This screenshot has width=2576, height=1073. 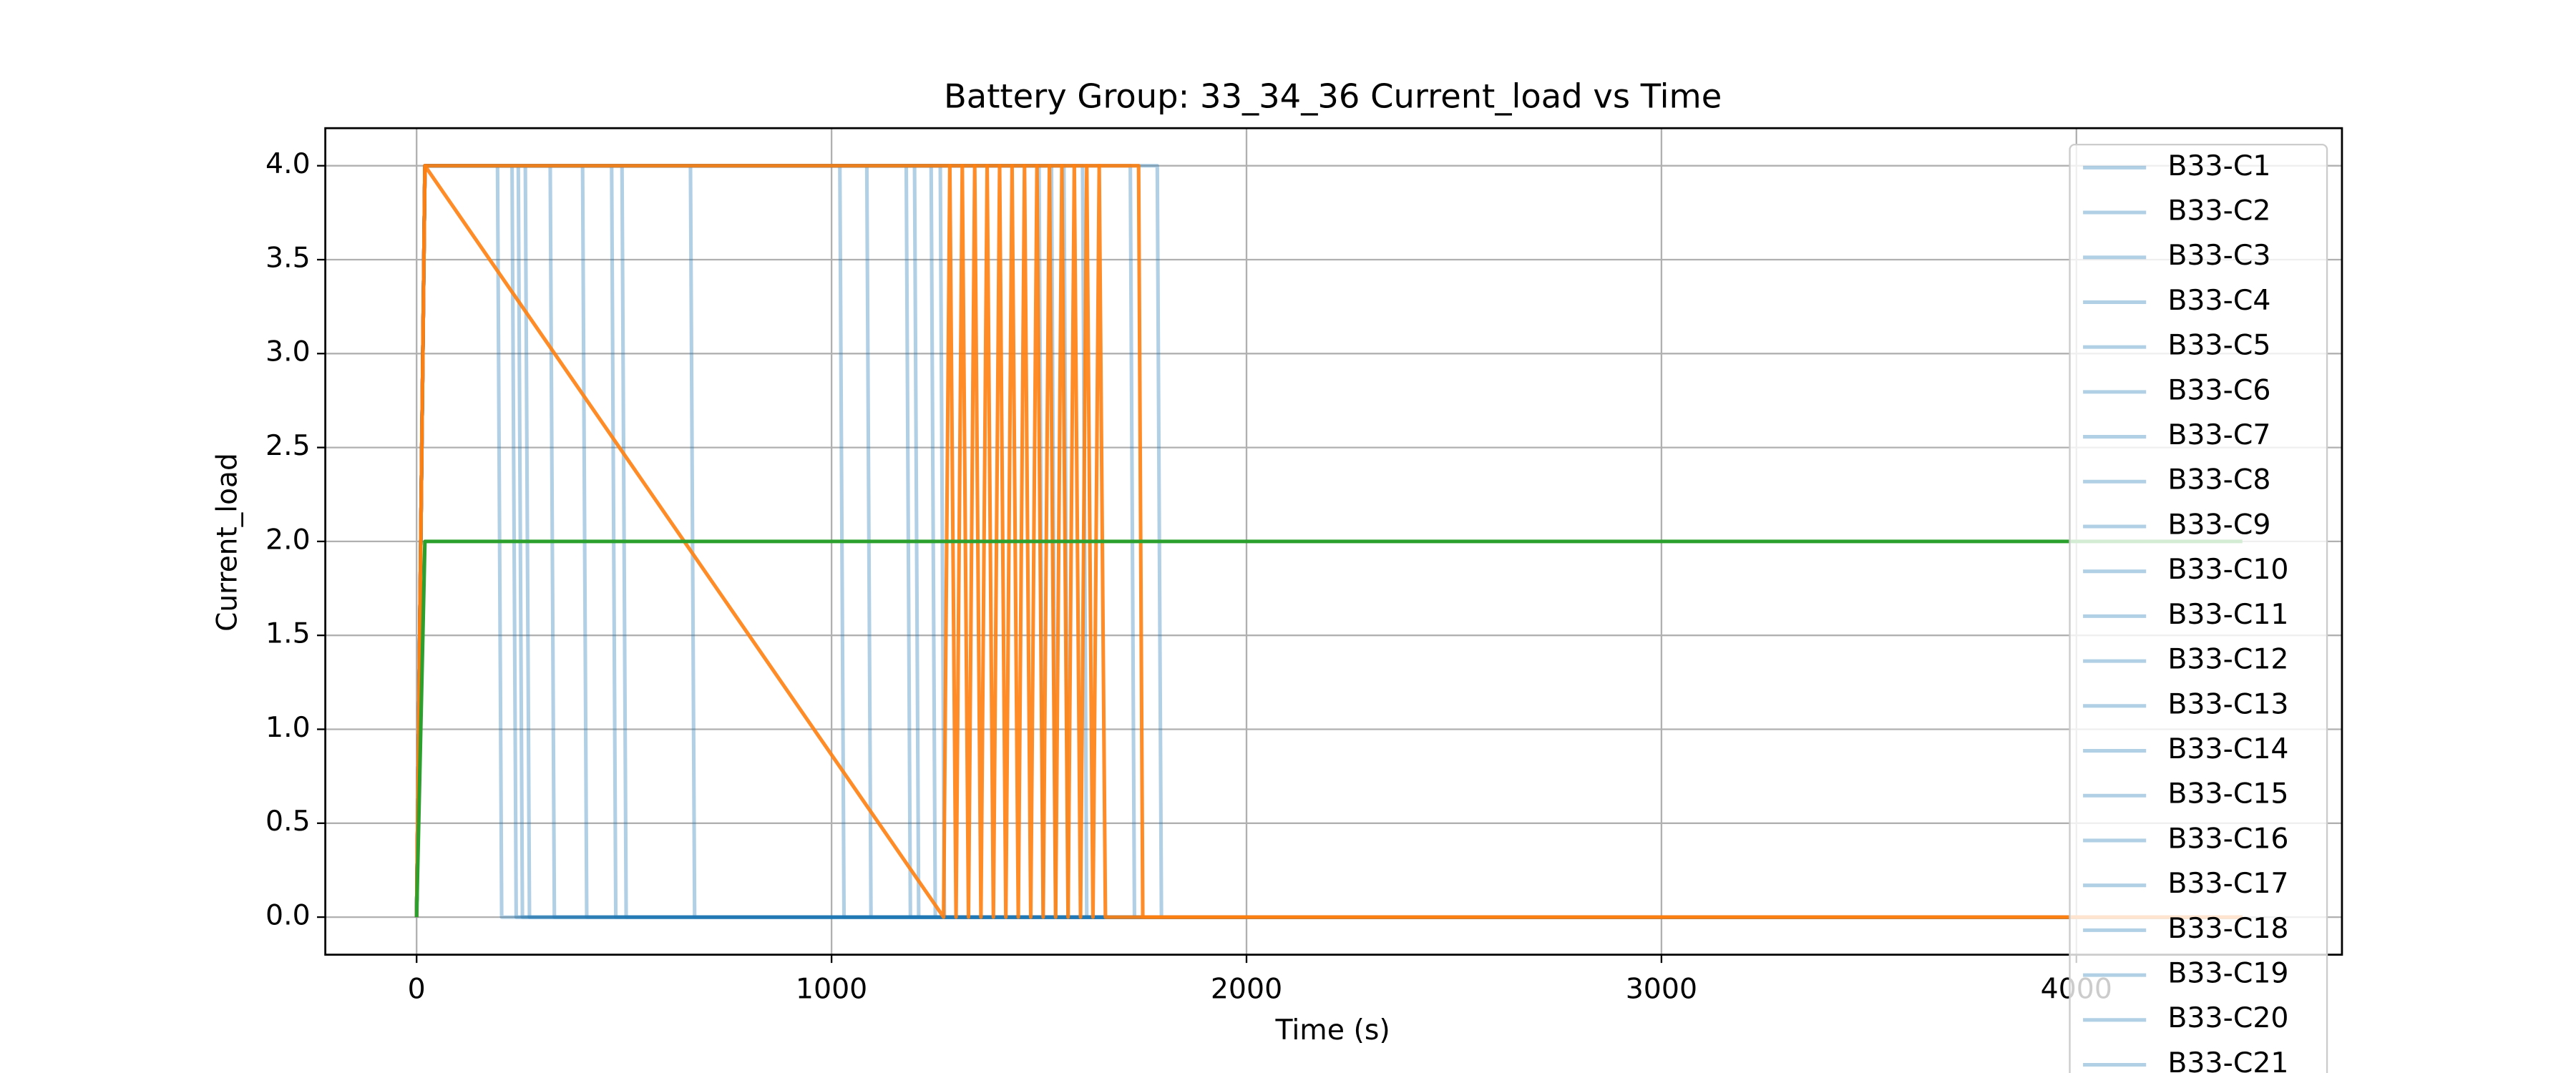 I want to click on y-axis-label: Current_load, so click(x=227, y=542).